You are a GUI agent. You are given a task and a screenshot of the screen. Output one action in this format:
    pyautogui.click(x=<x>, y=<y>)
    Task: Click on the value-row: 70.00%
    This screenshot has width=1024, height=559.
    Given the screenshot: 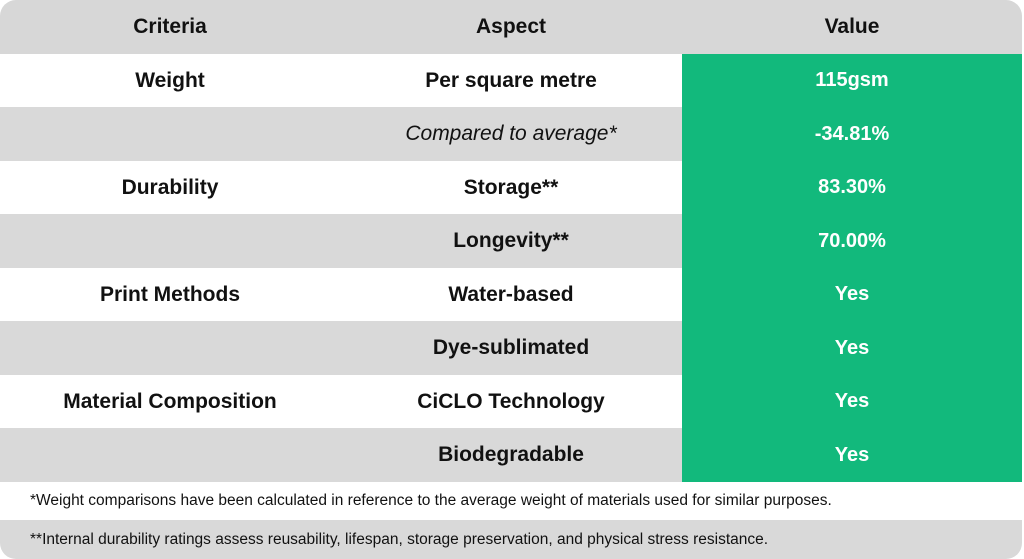 What is the action you would take?
    pyautogui.click(x=852, y=241)
    